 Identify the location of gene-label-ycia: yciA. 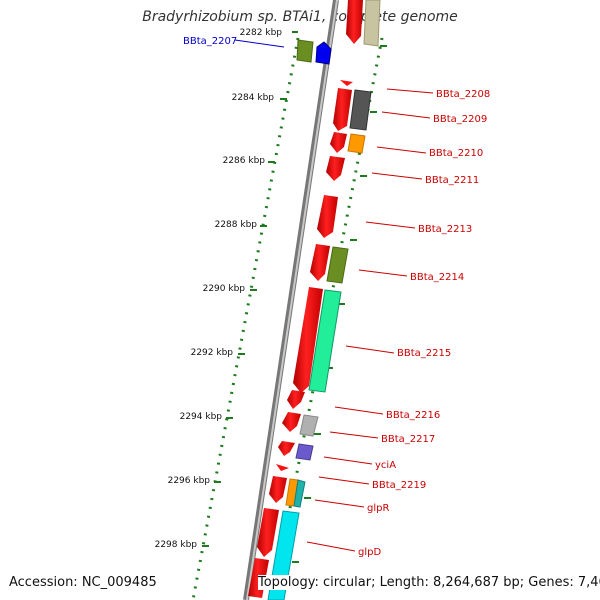
(385, 465).